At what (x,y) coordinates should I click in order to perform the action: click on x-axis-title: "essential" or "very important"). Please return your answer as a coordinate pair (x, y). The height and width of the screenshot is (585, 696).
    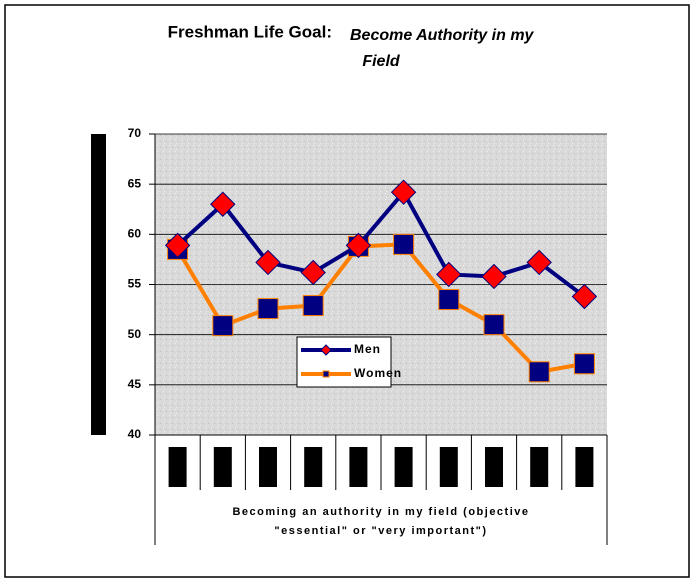
    Looking at the image, I should click on (380, 531).